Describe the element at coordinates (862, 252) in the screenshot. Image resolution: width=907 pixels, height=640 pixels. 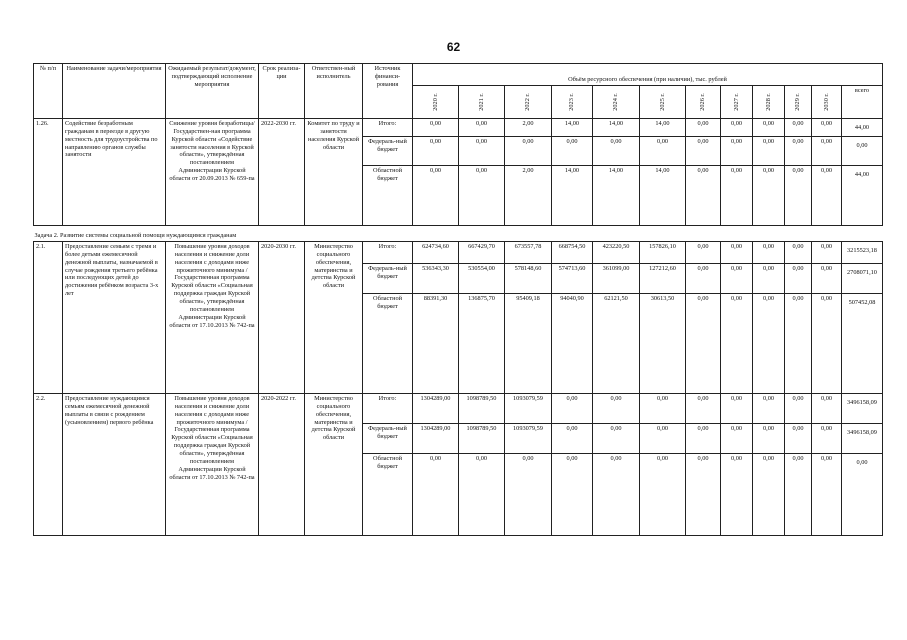
I see `total-cell: 3215523,18` at that location.